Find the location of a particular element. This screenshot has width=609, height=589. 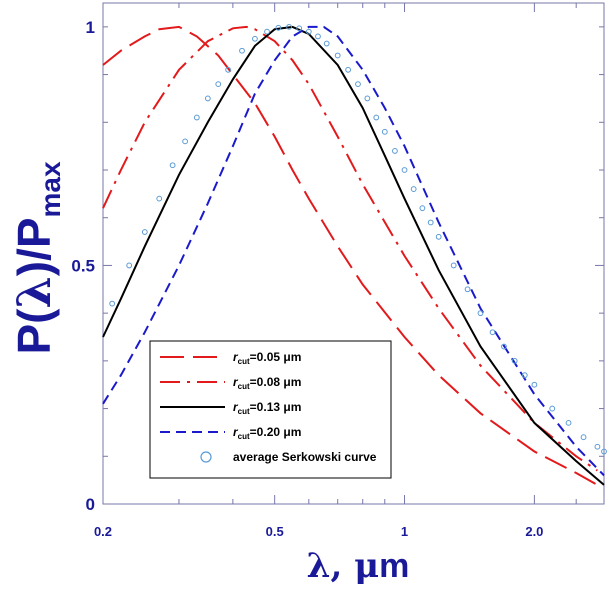

legend-label-value: =0.08 μm is located at coordinates (276, 382).